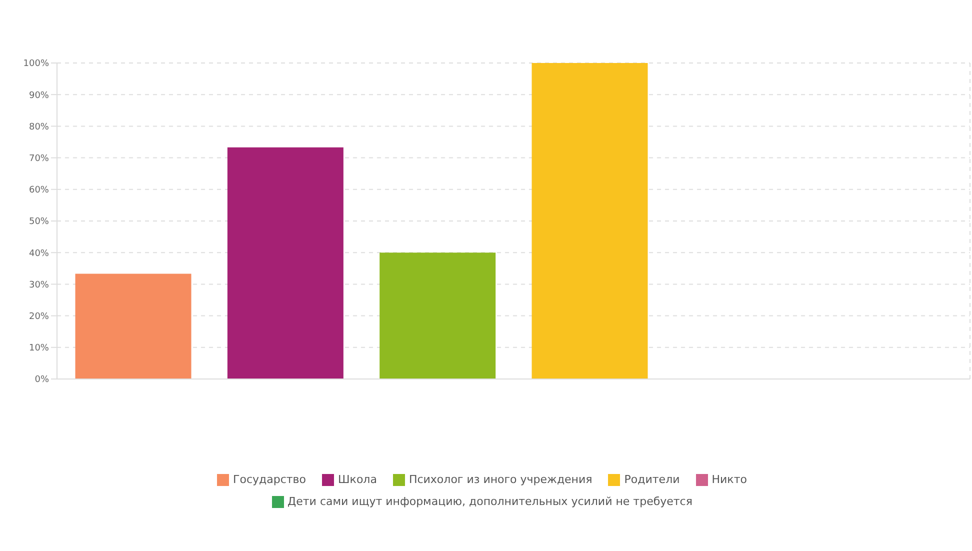  I want to click on y-tick-label: 10%, so click(39, 349).